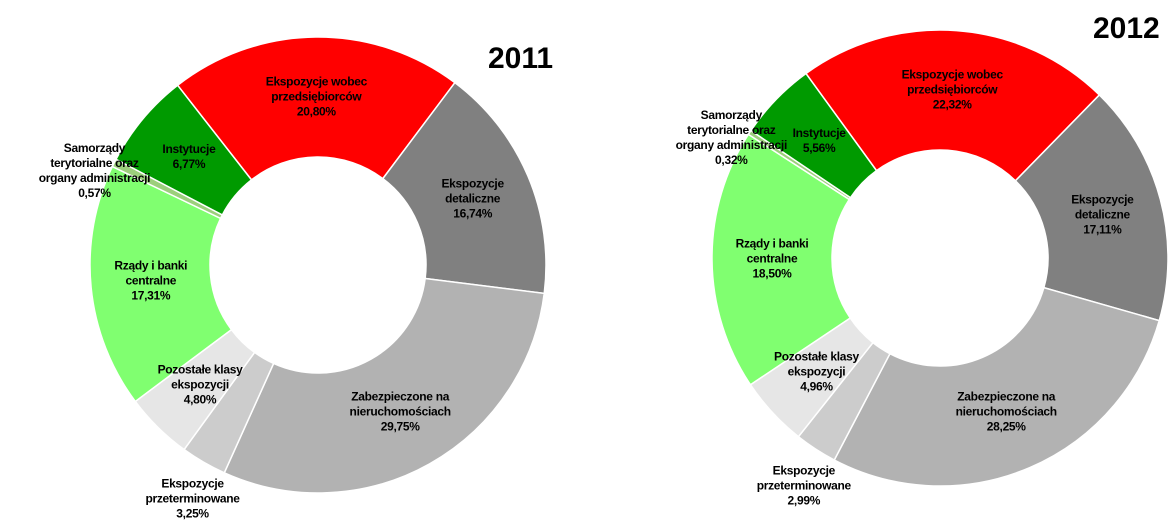 The image size is (1173, 521). What do you see at coordinates (316, 111) in the screenshot?
I see `slice-value: 20,80%` at bounding box center [316, 111].